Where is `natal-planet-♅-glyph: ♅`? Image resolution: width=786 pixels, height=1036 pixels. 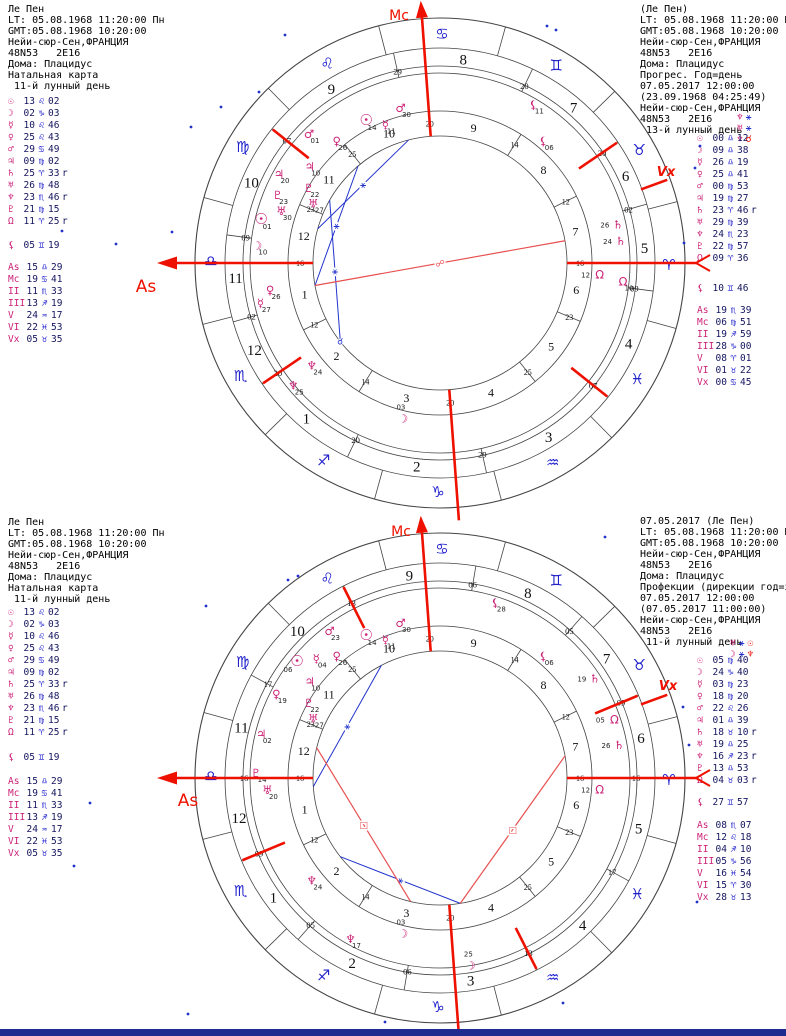 natal-planet-♅-glyph: ♅ is located at coordinates (313, 203).